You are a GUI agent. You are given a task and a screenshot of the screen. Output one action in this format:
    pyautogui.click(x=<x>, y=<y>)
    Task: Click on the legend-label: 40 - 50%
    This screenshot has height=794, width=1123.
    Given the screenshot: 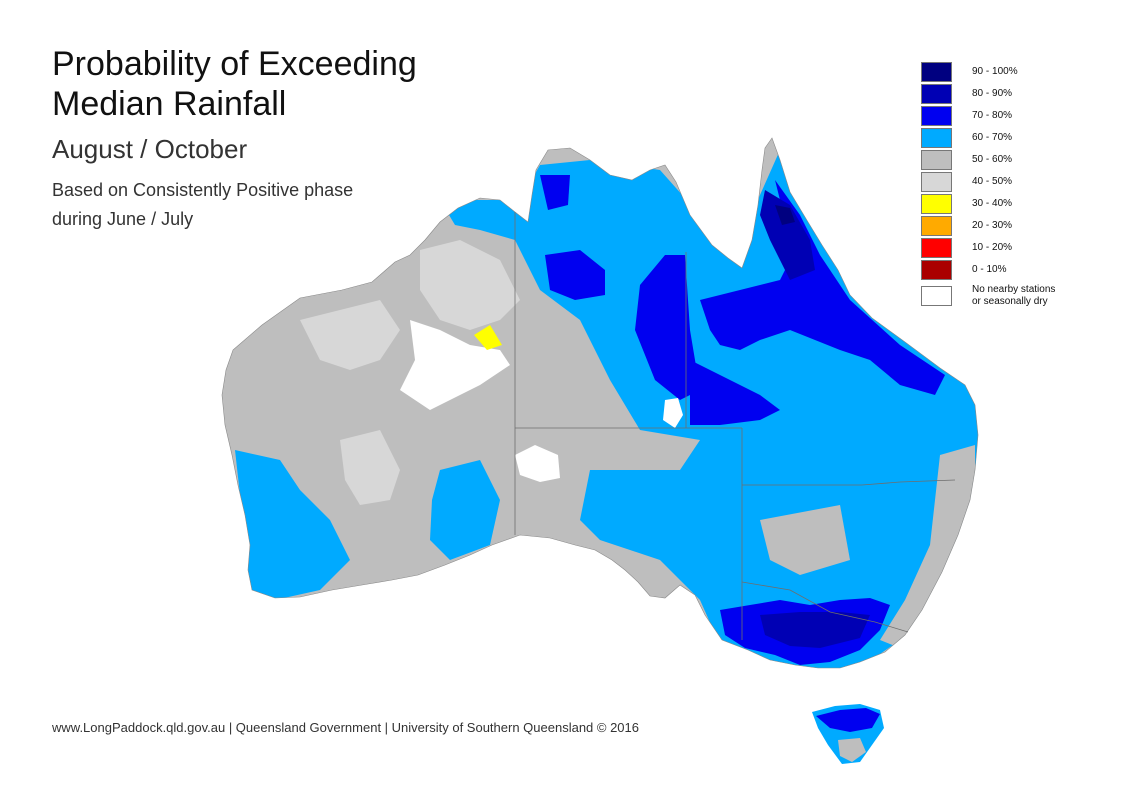 What is the action you would take?
    pyautogui.click(x=992, y=181)
    